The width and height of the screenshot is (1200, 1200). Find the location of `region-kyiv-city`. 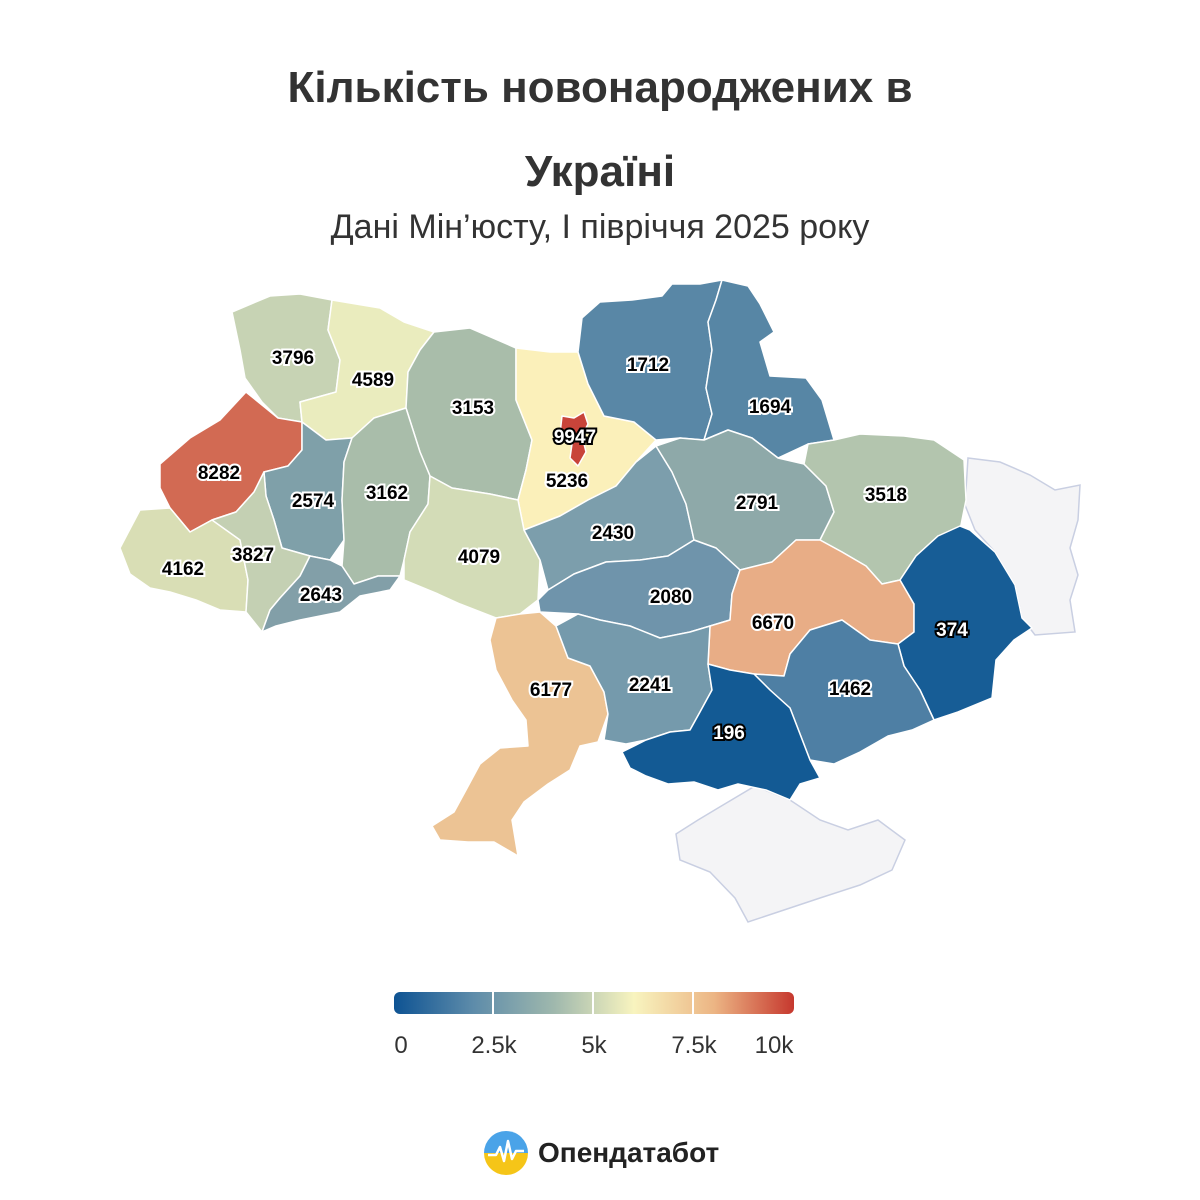

region-kyiv-city is located at coordinates (574, 439).